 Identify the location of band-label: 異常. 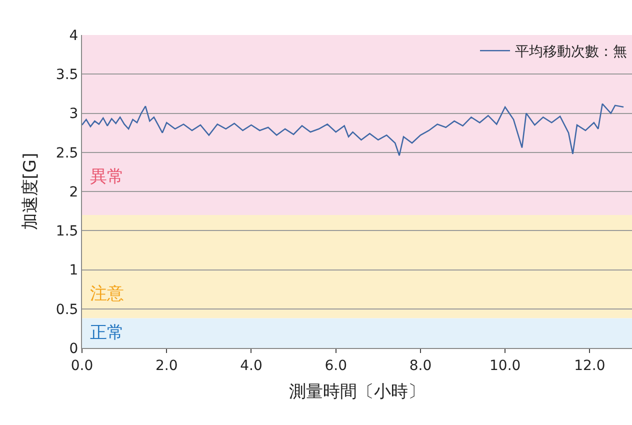
(107, 177).